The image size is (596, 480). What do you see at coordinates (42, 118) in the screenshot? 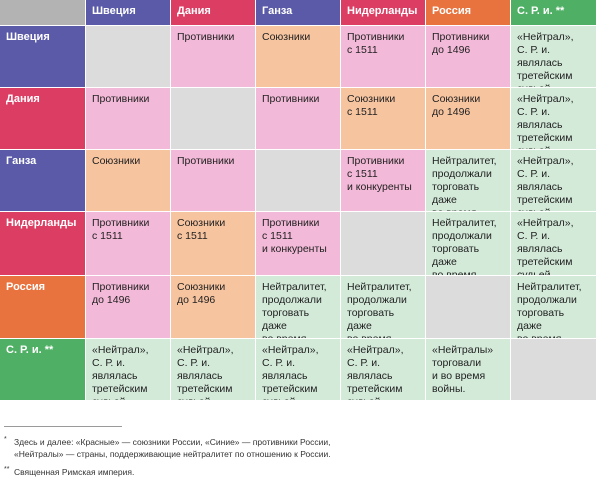
I see `row-header: Дания` at bounding box center [42, 118].